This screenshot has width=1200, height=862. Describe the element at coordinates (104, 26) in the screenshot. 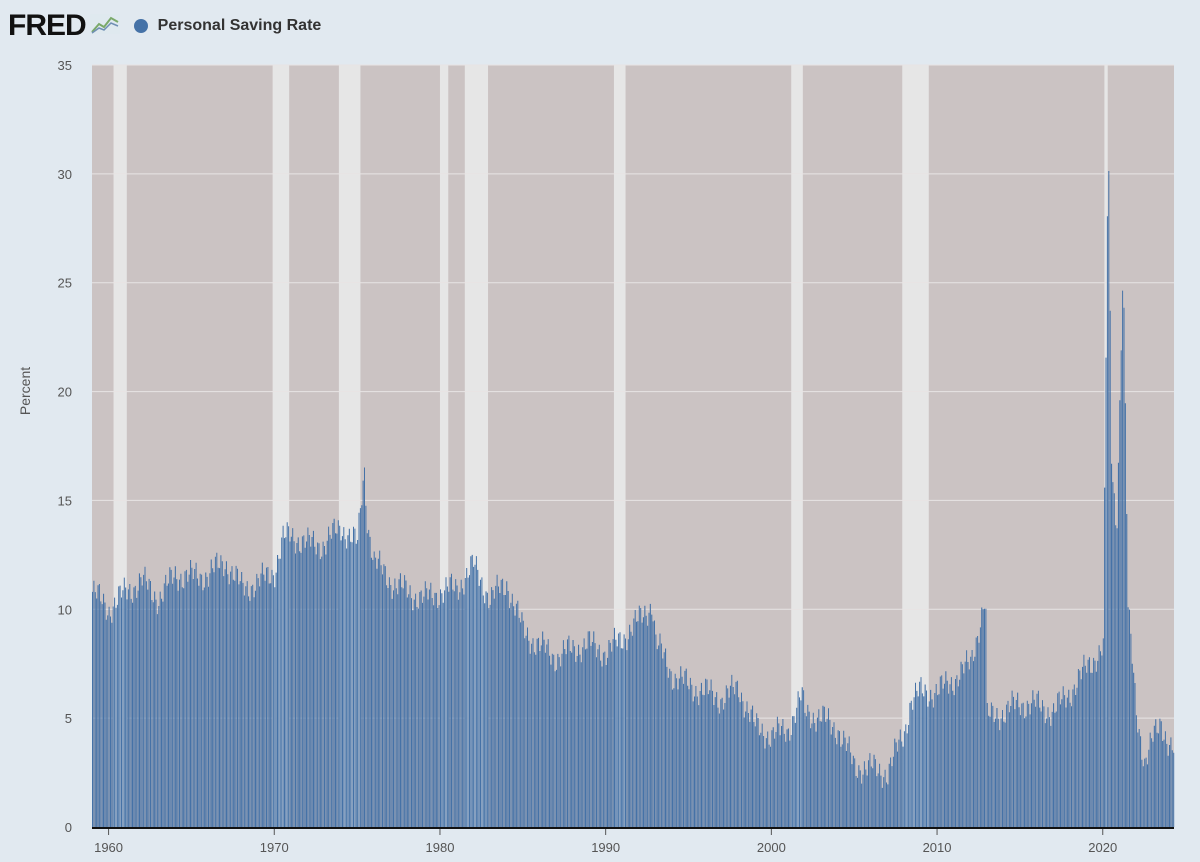

I see `fred-chart-icon` at that location.